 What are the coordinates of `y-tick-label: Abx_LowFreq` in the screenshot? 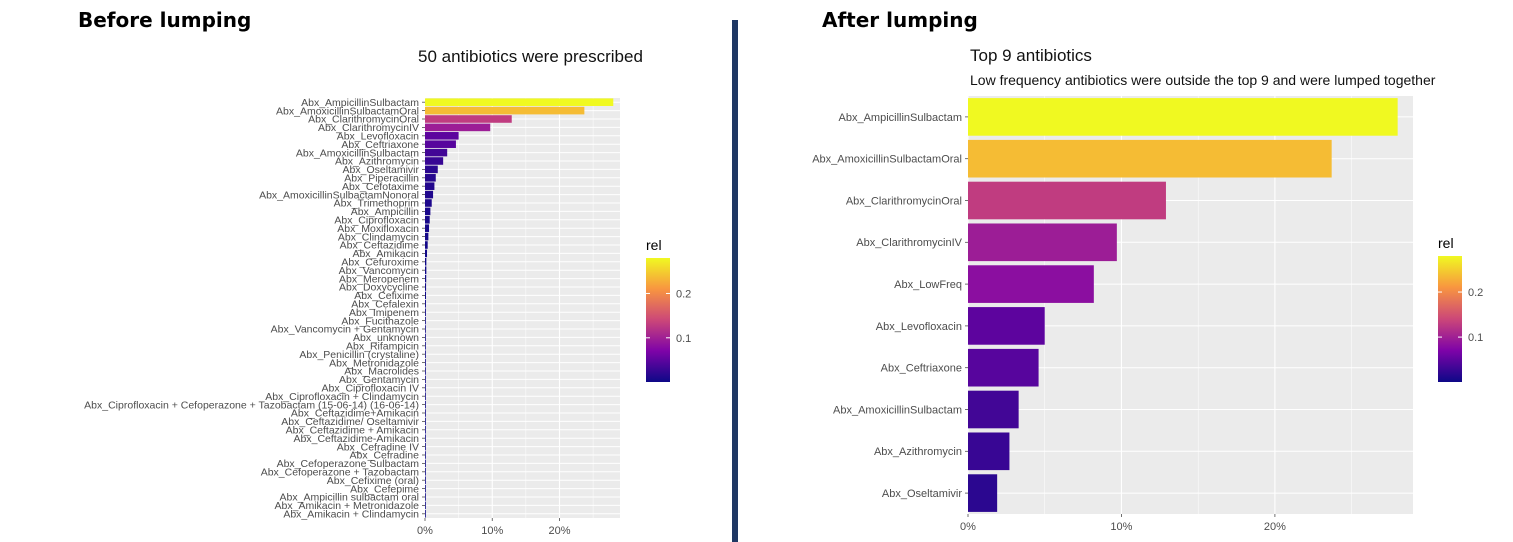 It's located at (928, 285).